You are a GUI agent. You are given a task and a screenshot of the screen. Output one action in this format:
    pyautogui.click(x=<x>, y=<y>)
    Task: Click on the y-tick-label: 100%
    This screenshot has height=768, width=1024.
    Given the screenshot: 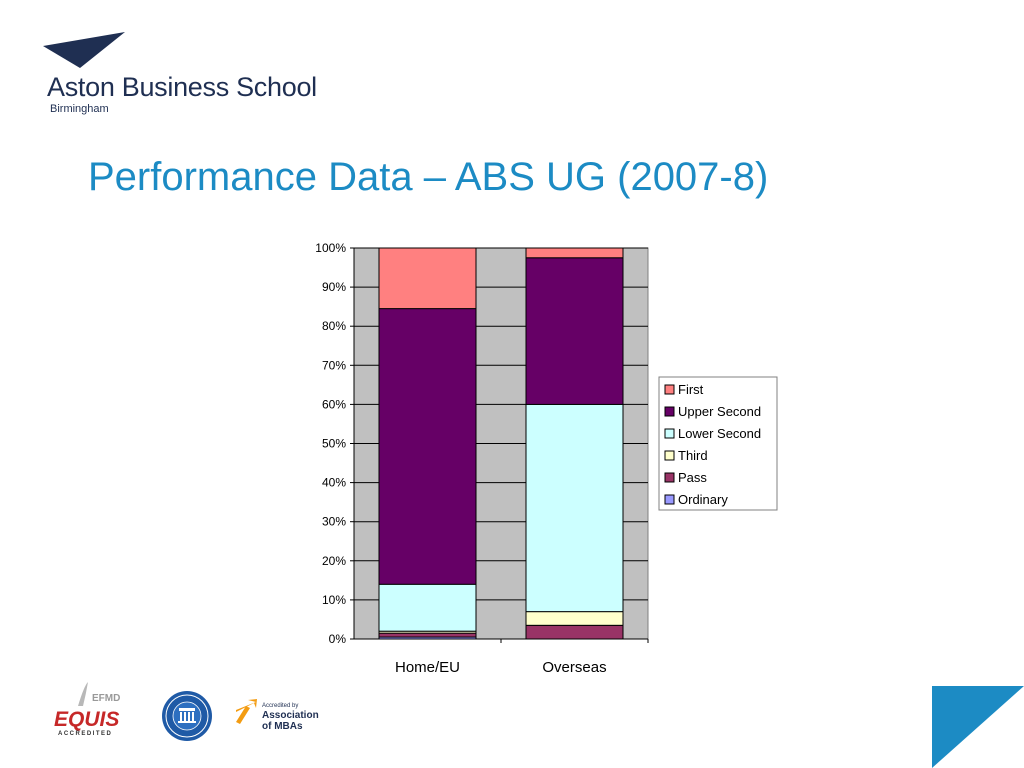 What is the action you would take?
    pyautogui.click(x=330, y=248)
    